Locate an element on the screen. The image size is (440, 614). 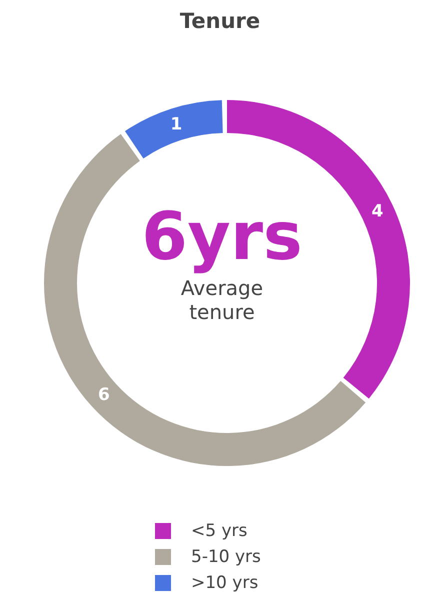
legend-label: 5-10 yrs is located at coordinates (226, 557).